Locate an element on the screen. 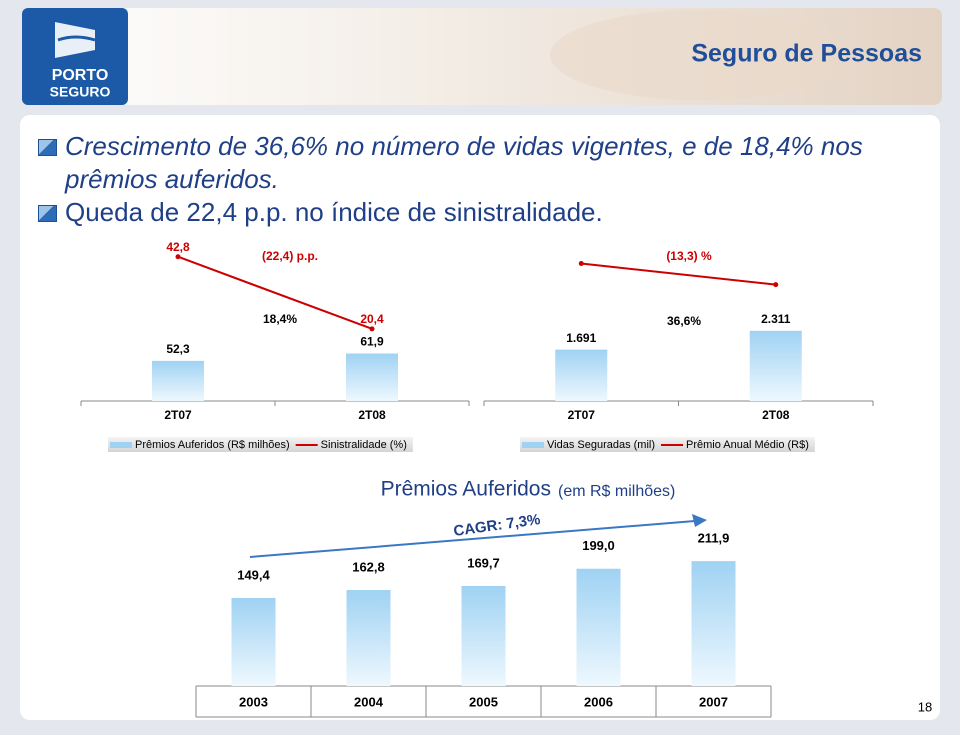  legend-label: Prêmio Anual Médio (R$) is located at coordinates (747, 445).